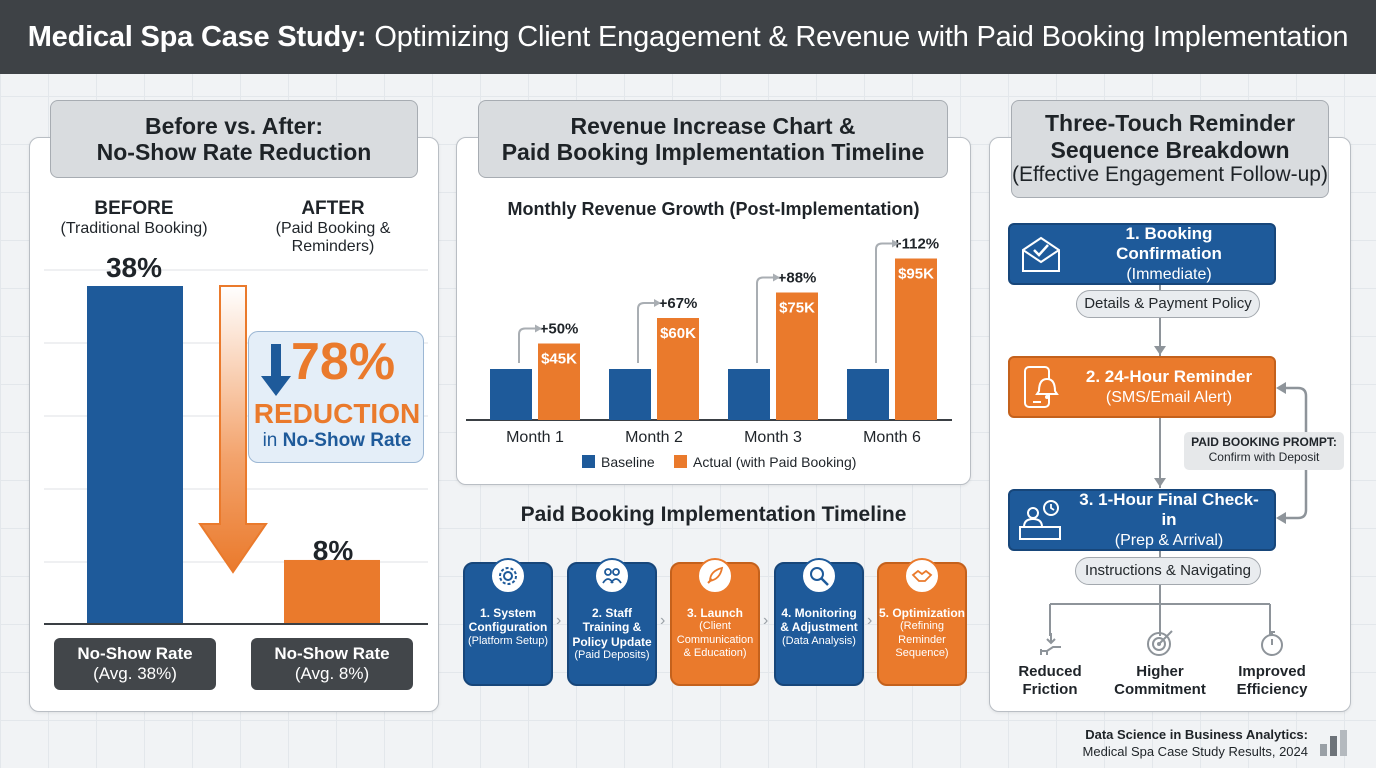  Describe the element at coordinates (922, 576) in the screenshot. I see `handshake-icon` at that location.